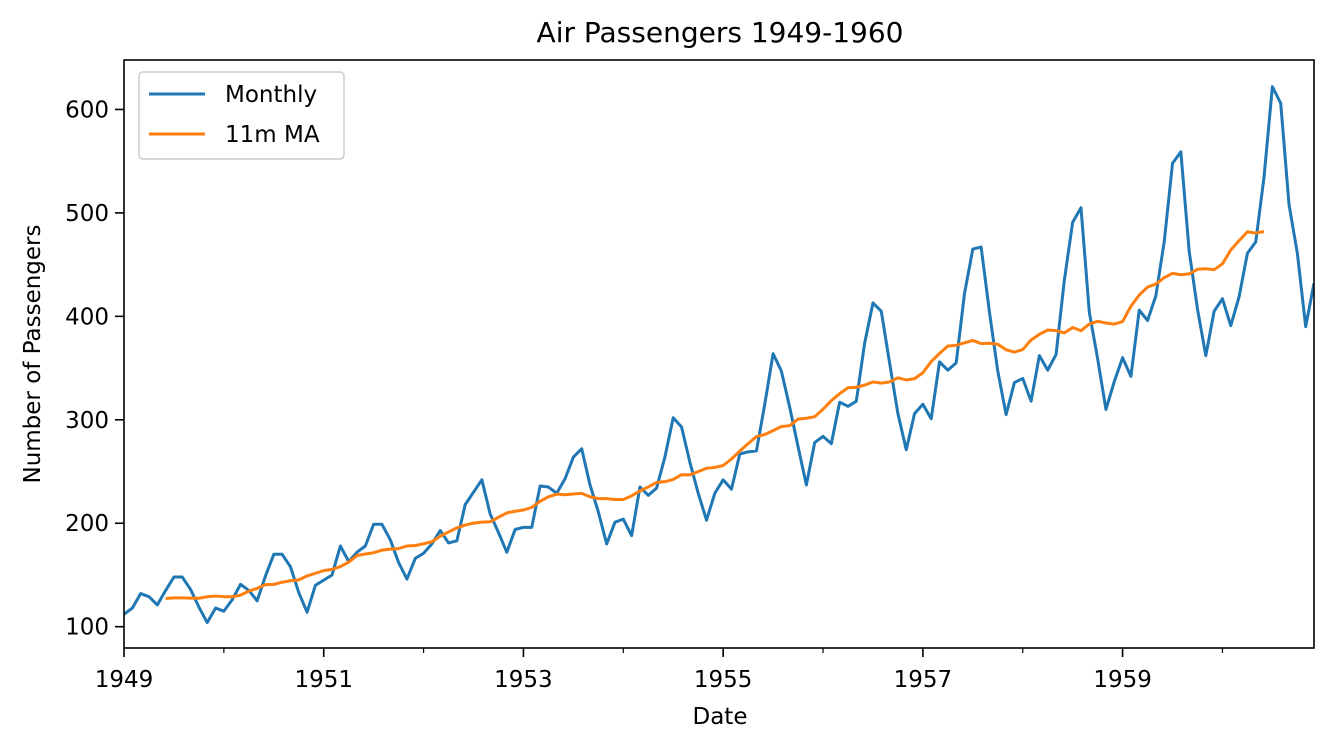 This screenshot has width=1334, height=751. What do you see at coordinates (87, 628) in the screenshot?
I see `y-tick-label-100: 100` at bounding box center [87, 628].